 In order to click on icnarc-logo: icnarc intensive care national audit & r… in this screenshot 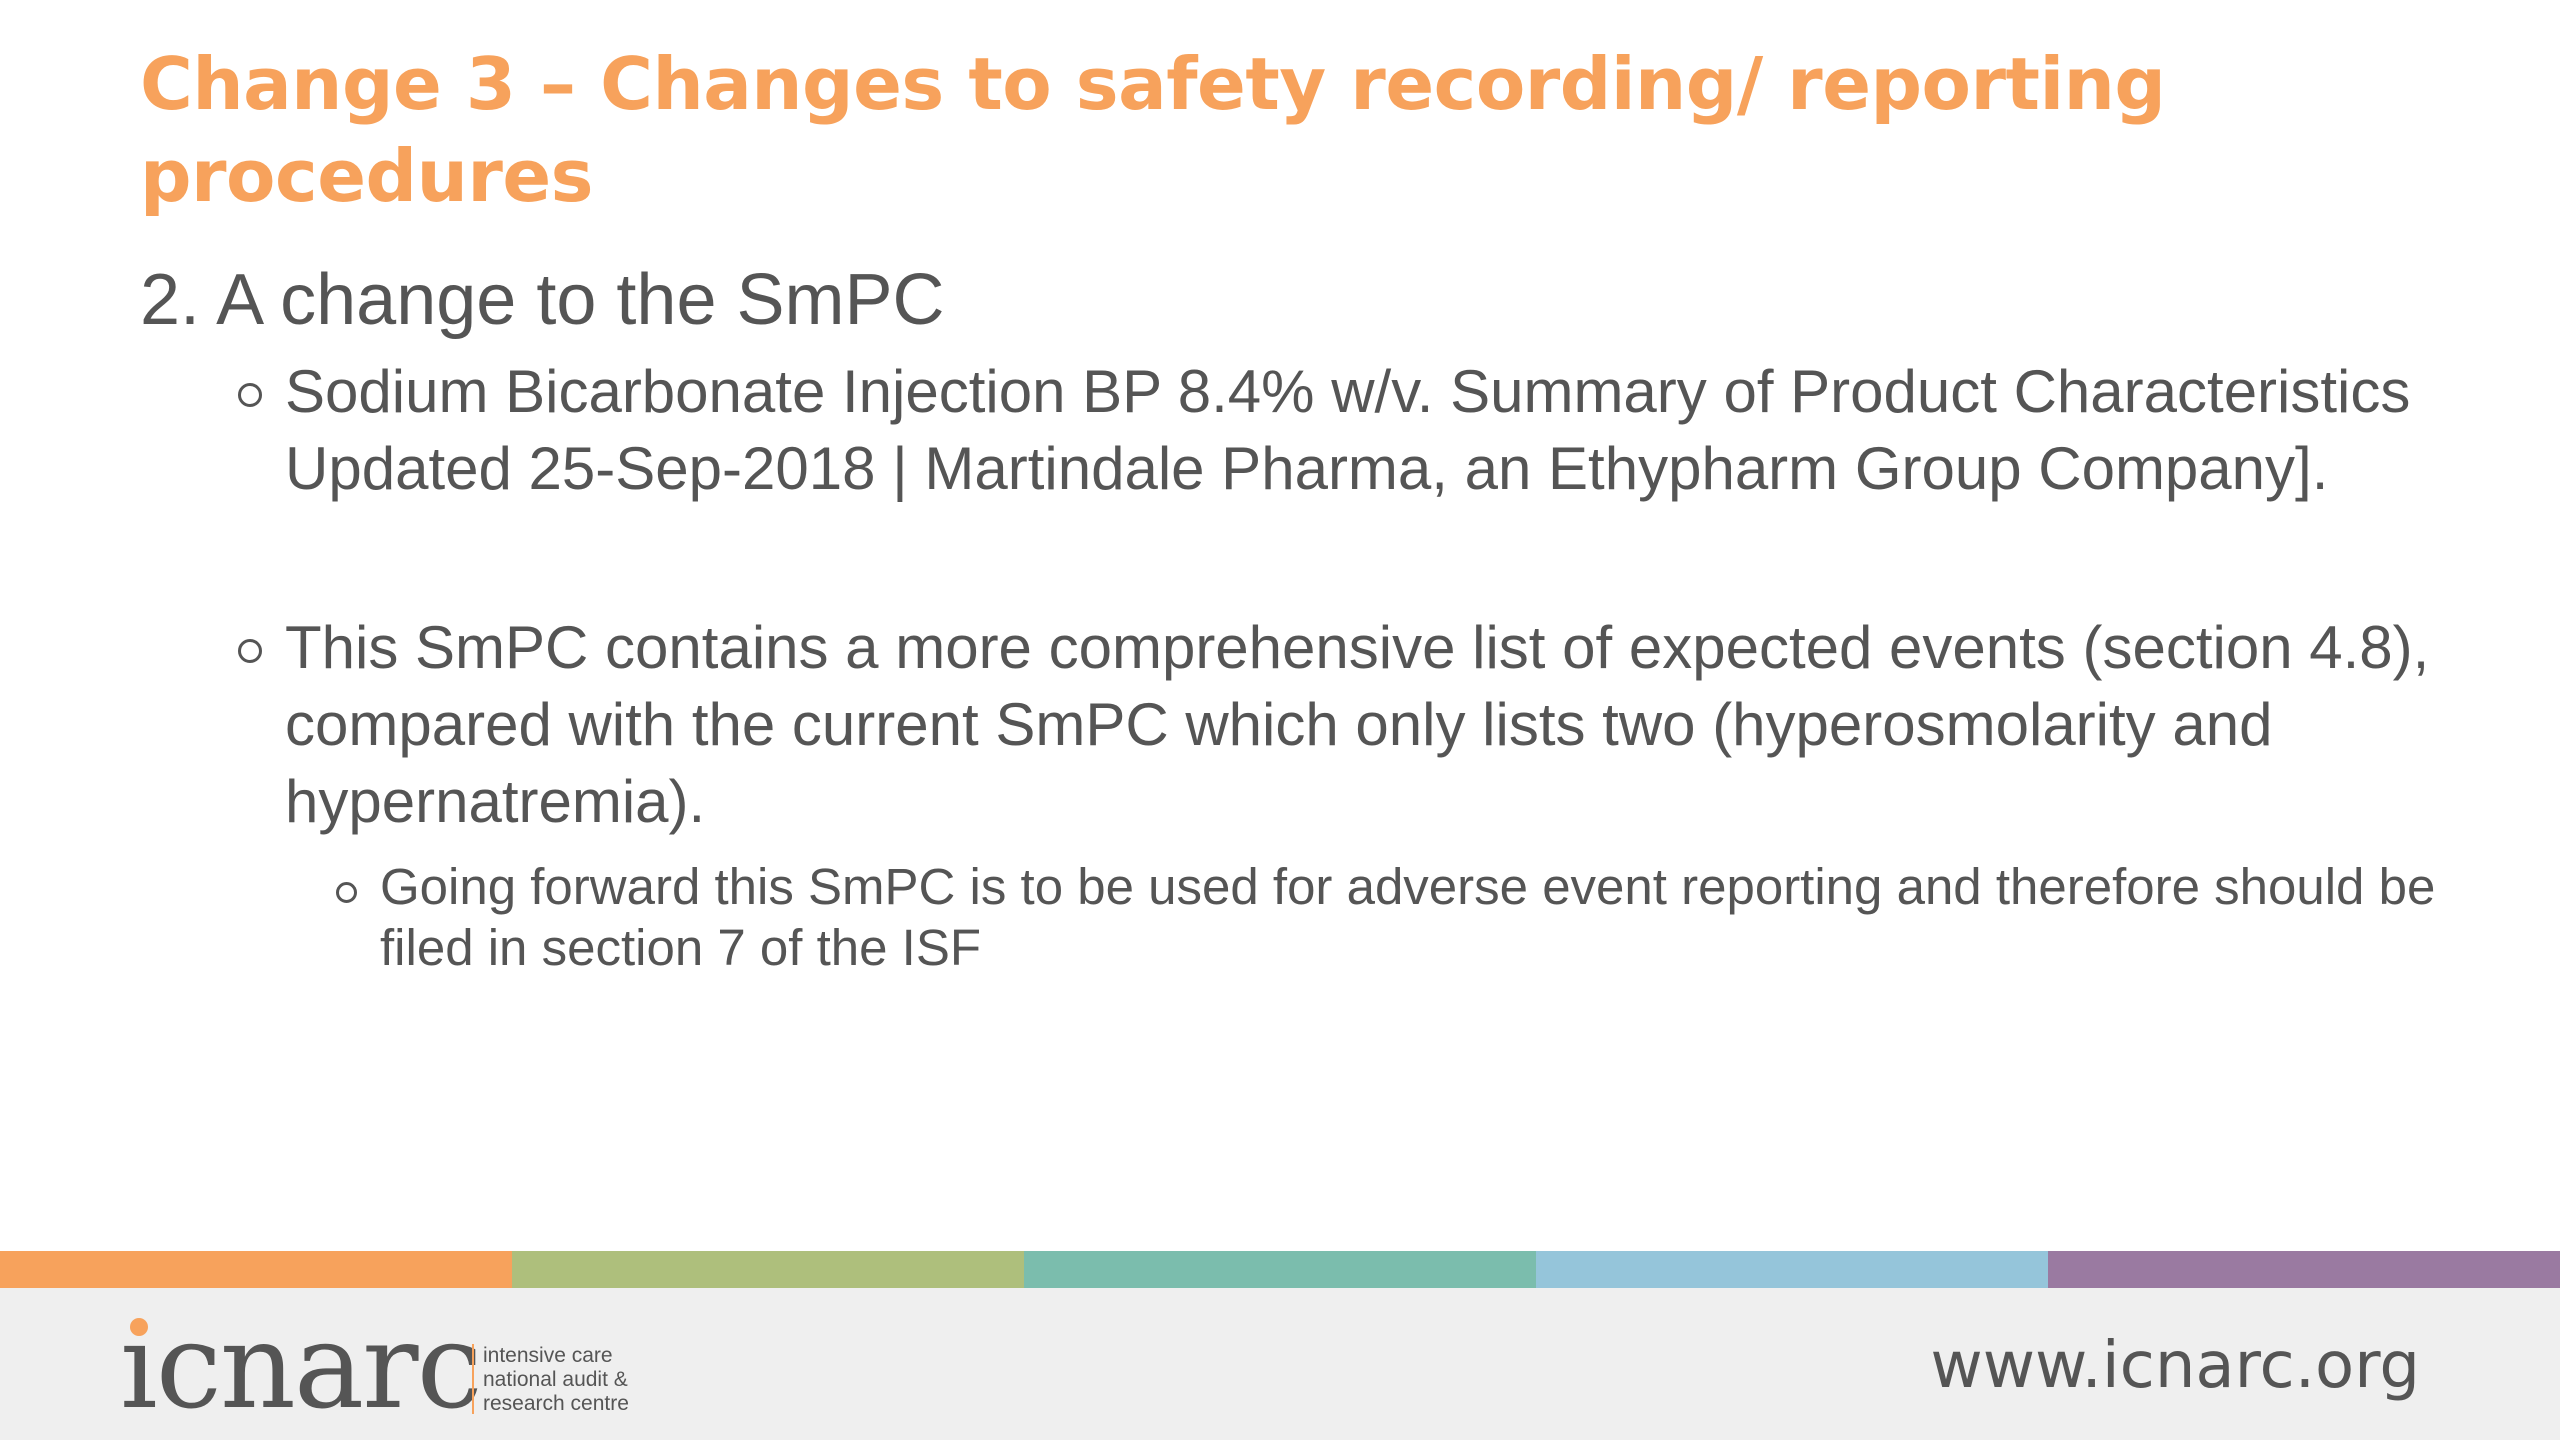, I will do `click(400, 1361)`.